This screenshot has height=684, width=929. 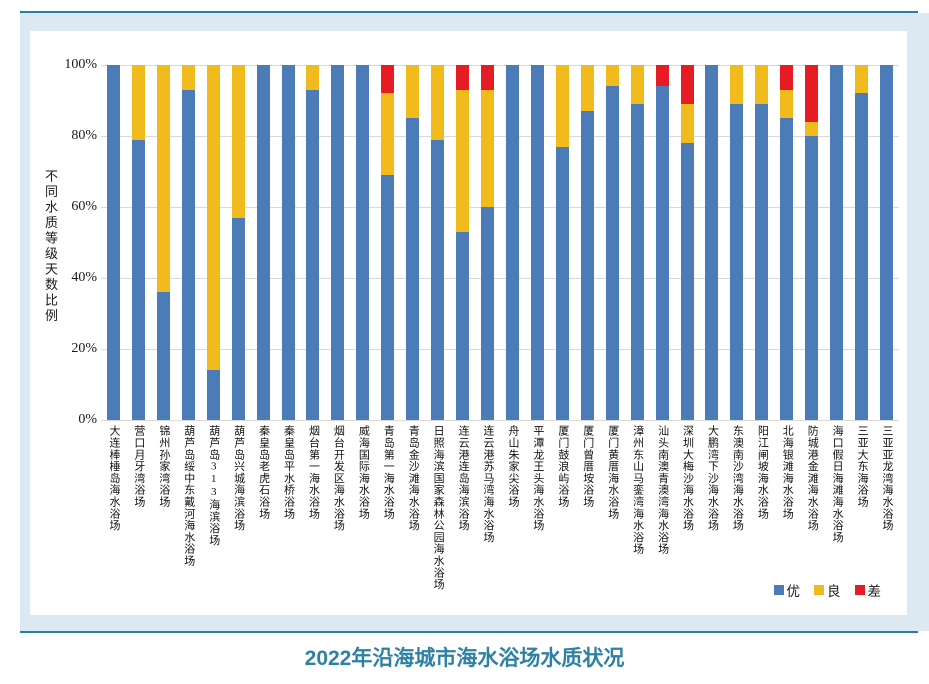 I want to click on x-axis-label: 厦门曾厝垵浴场, so click(x=587, y=466).